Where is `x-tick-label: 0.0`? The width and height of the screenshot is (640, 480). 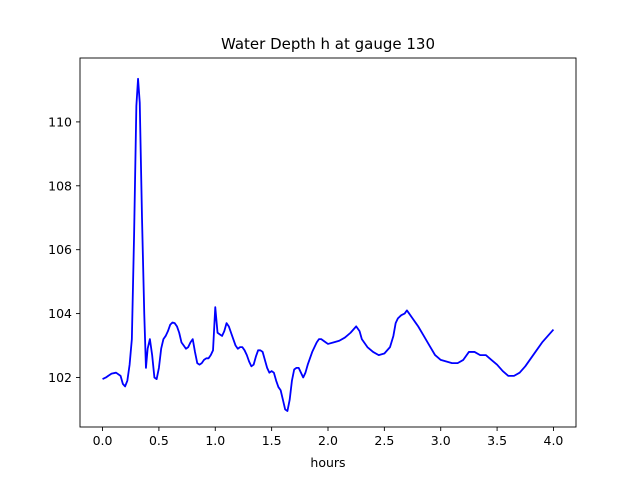
x-tick-label: 0.0 is located at coordinates (103, 440).